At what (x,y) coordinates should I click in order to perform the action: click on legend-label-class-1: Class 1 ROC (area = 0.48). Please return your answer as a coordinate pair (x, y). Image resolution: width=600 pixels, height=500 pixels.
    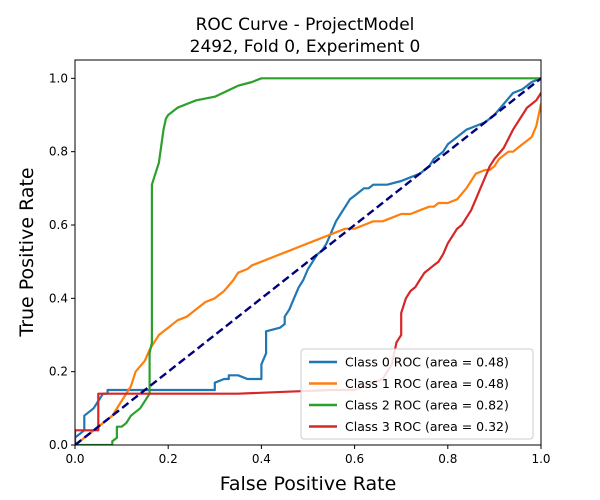
    Looking at the image, I should click on (427, 383).